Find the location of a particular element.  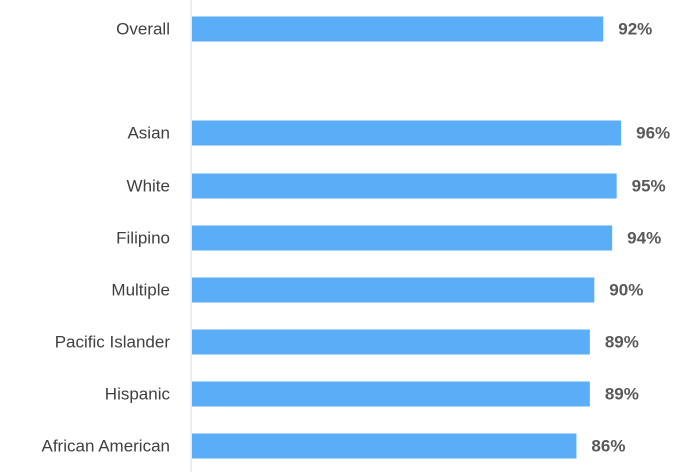

value-labels-group: 92% 96% 95% 94% 90% 89% 89% 86% is located at coordinates (630, 238).